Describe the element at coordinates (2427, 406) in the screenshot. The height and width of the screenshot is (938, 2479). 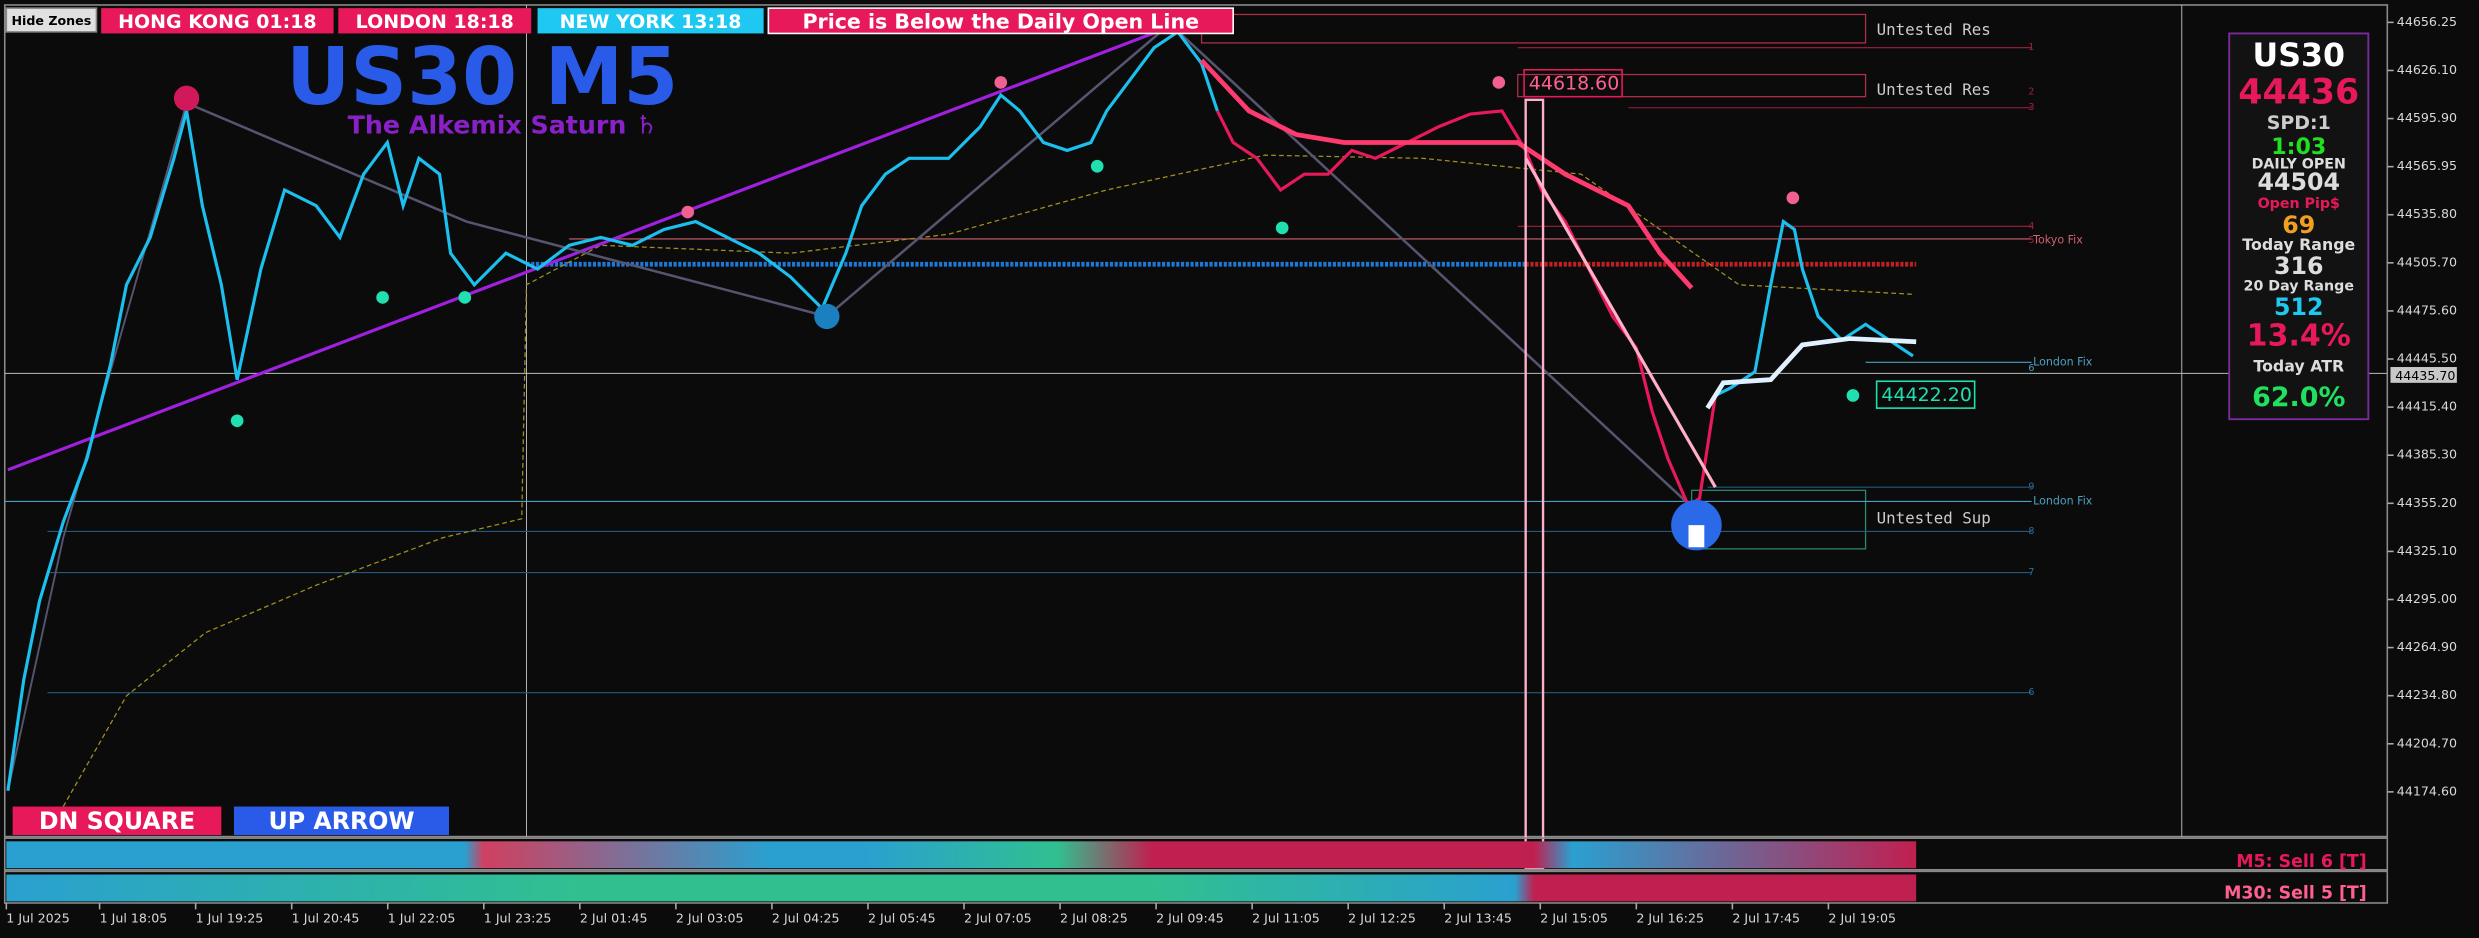
I see `price-axis-label: 44415.40` at that location.